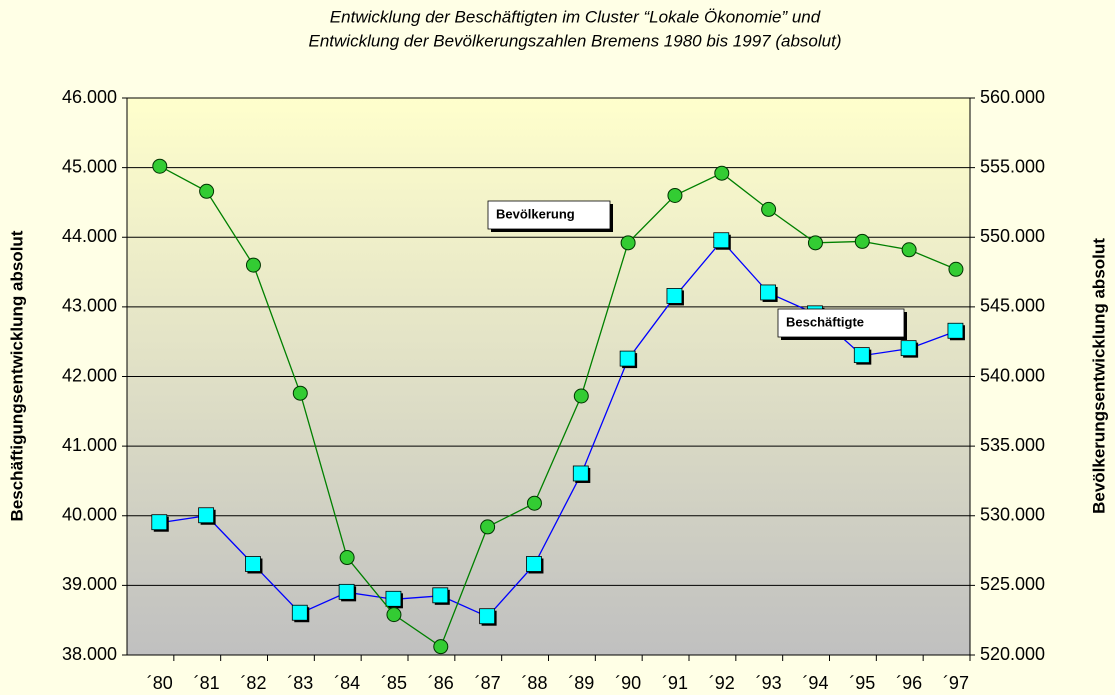  Describe the element at coordinates (1012, 584) in the screenshot. I see `y2-tick-label: 525.000` at that location.